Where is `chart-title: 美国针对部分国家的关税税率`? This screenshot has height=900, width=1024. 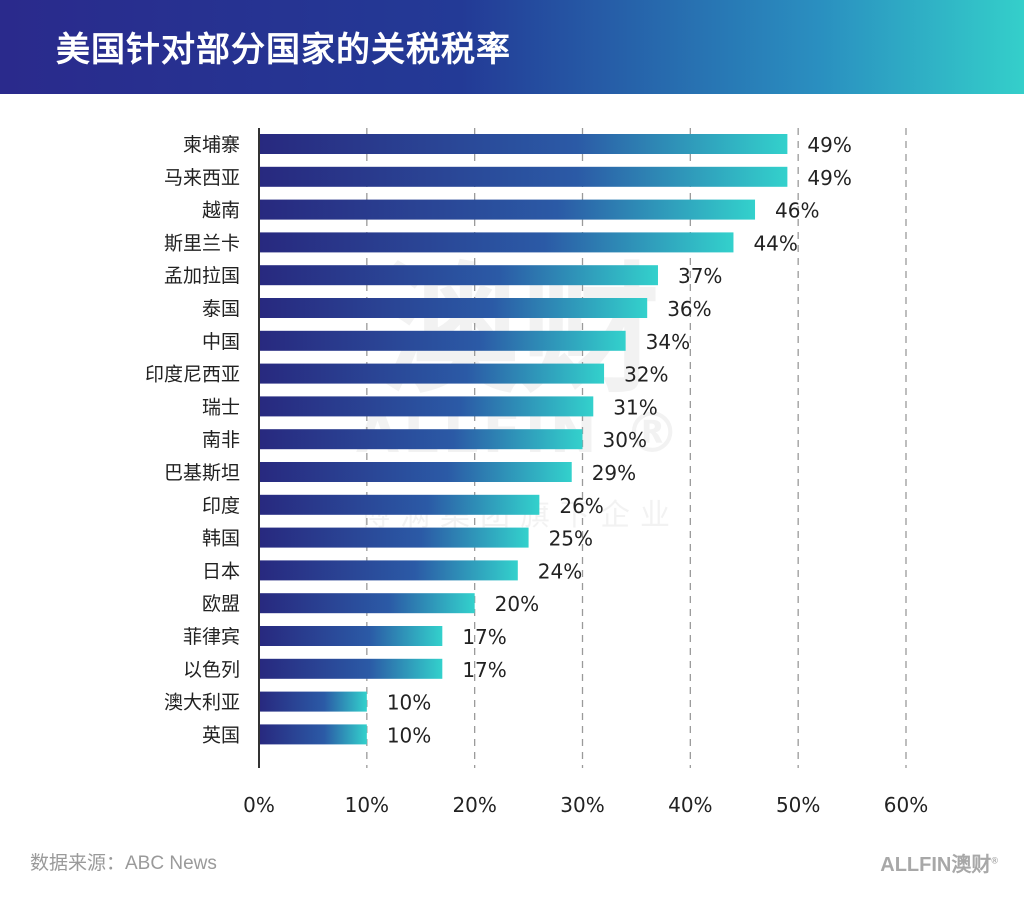
chart-title: 美国针对部分国家的关税税率 is located at coordinates (283, 50).